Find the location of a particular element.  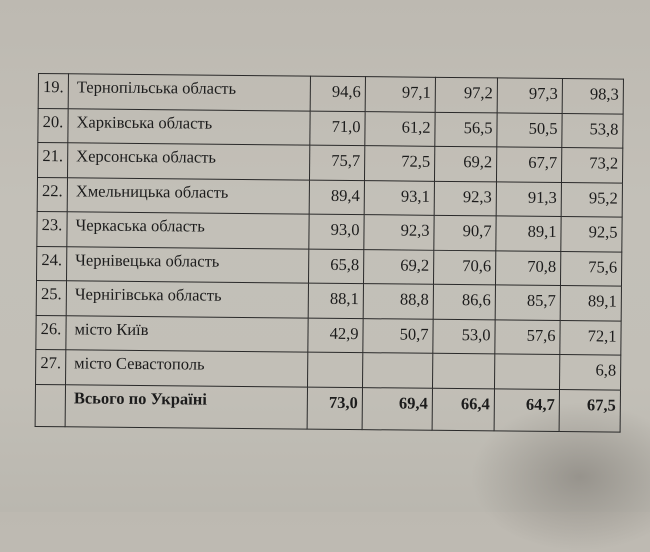

value-cell: 93,1 is located at coordinates (399, 198).